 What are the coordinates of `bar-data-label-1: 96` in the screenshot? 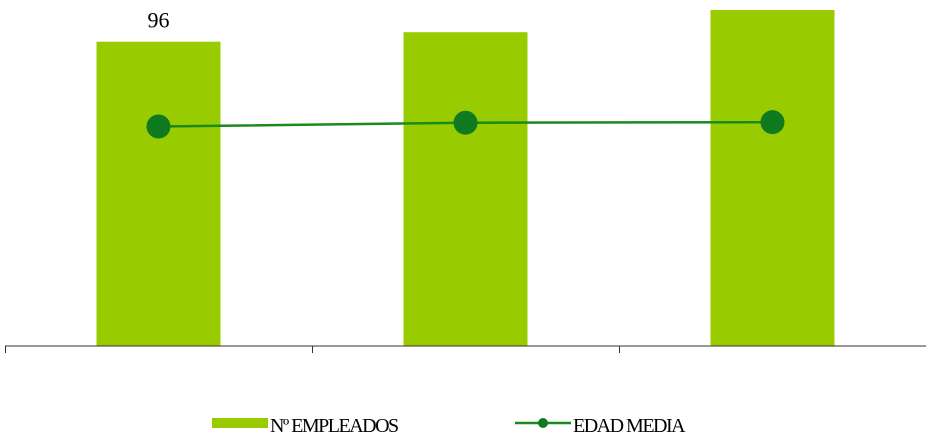 It's located at (159, 20).